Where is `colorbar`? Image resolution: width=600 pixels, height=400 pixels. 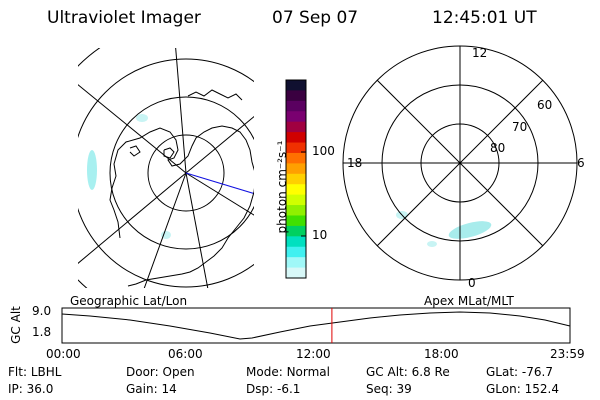
colorbar is located at coordinates (296, 179).